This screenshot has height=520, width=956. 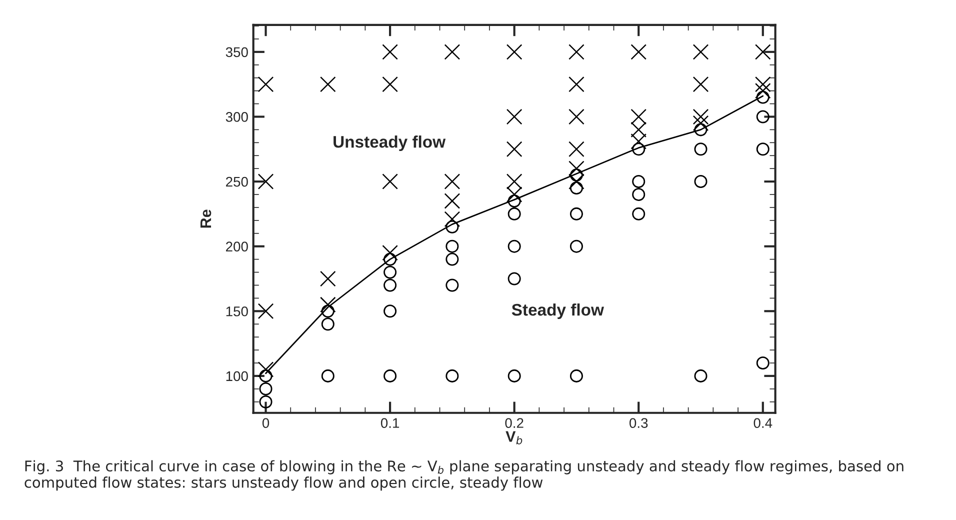 I want to click on x-axis-title: V$_{b}$, so click(x=514, y=437).